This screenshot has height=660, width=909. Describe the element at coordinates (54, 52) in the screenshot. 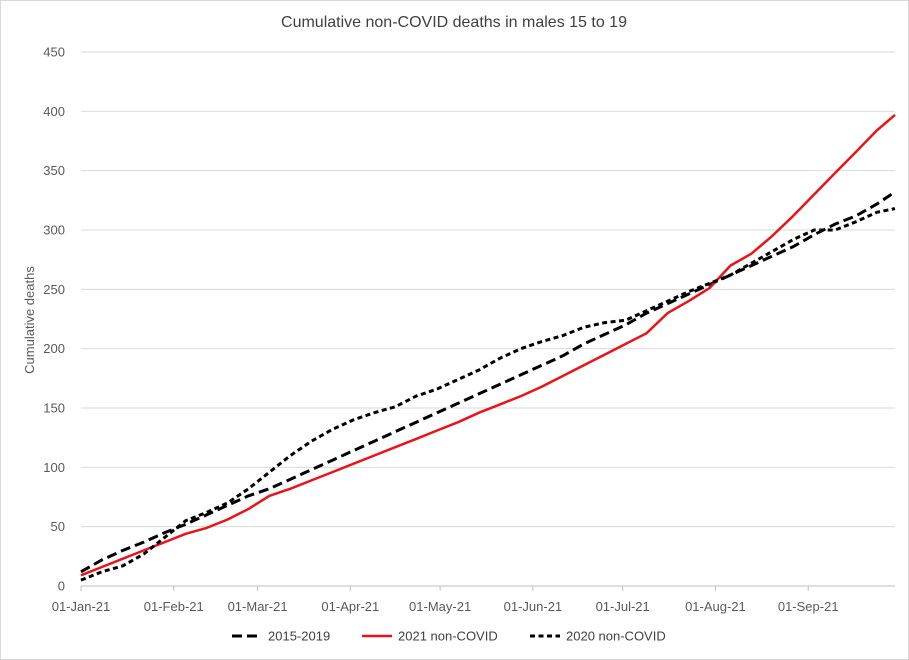

I see `y-tick-label: 450` at that location.